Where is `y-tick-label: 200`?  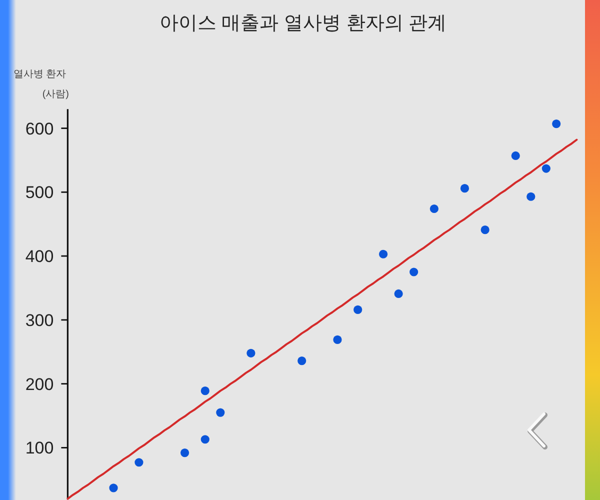
y-tick-label: 200 is located at coordinates (39, 384).